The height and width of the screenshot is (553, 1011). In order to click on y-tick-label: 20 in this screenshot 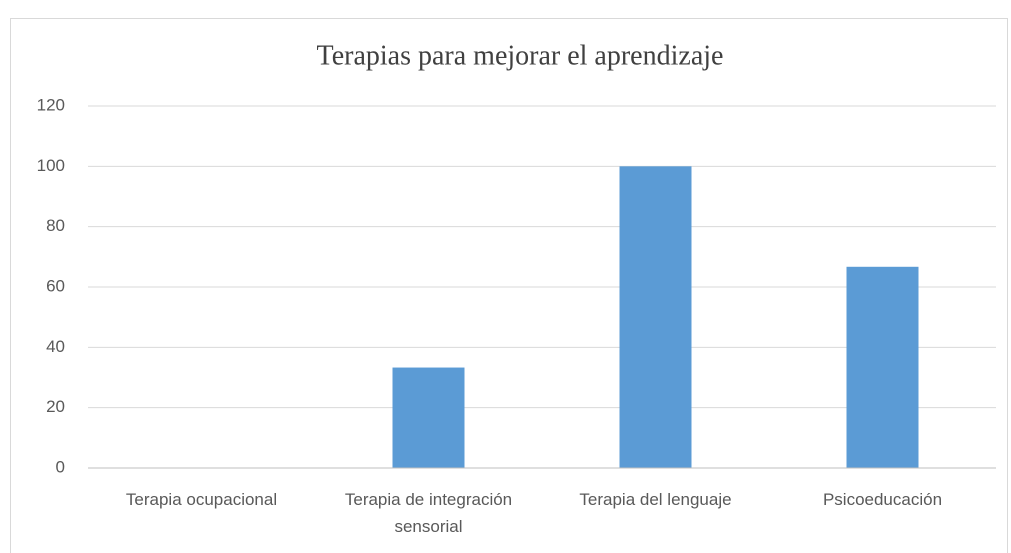, I will do `click(55, 406)`.